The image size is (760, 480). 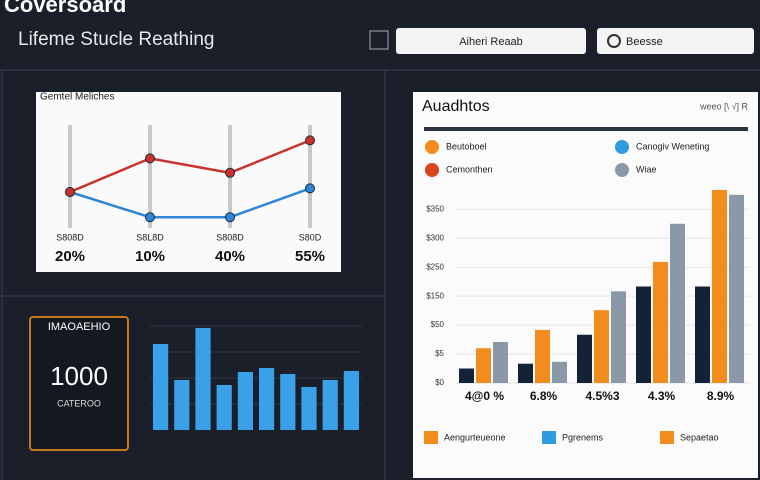 I want to click on y-tick-label: $250, so click(x=435, y=266).